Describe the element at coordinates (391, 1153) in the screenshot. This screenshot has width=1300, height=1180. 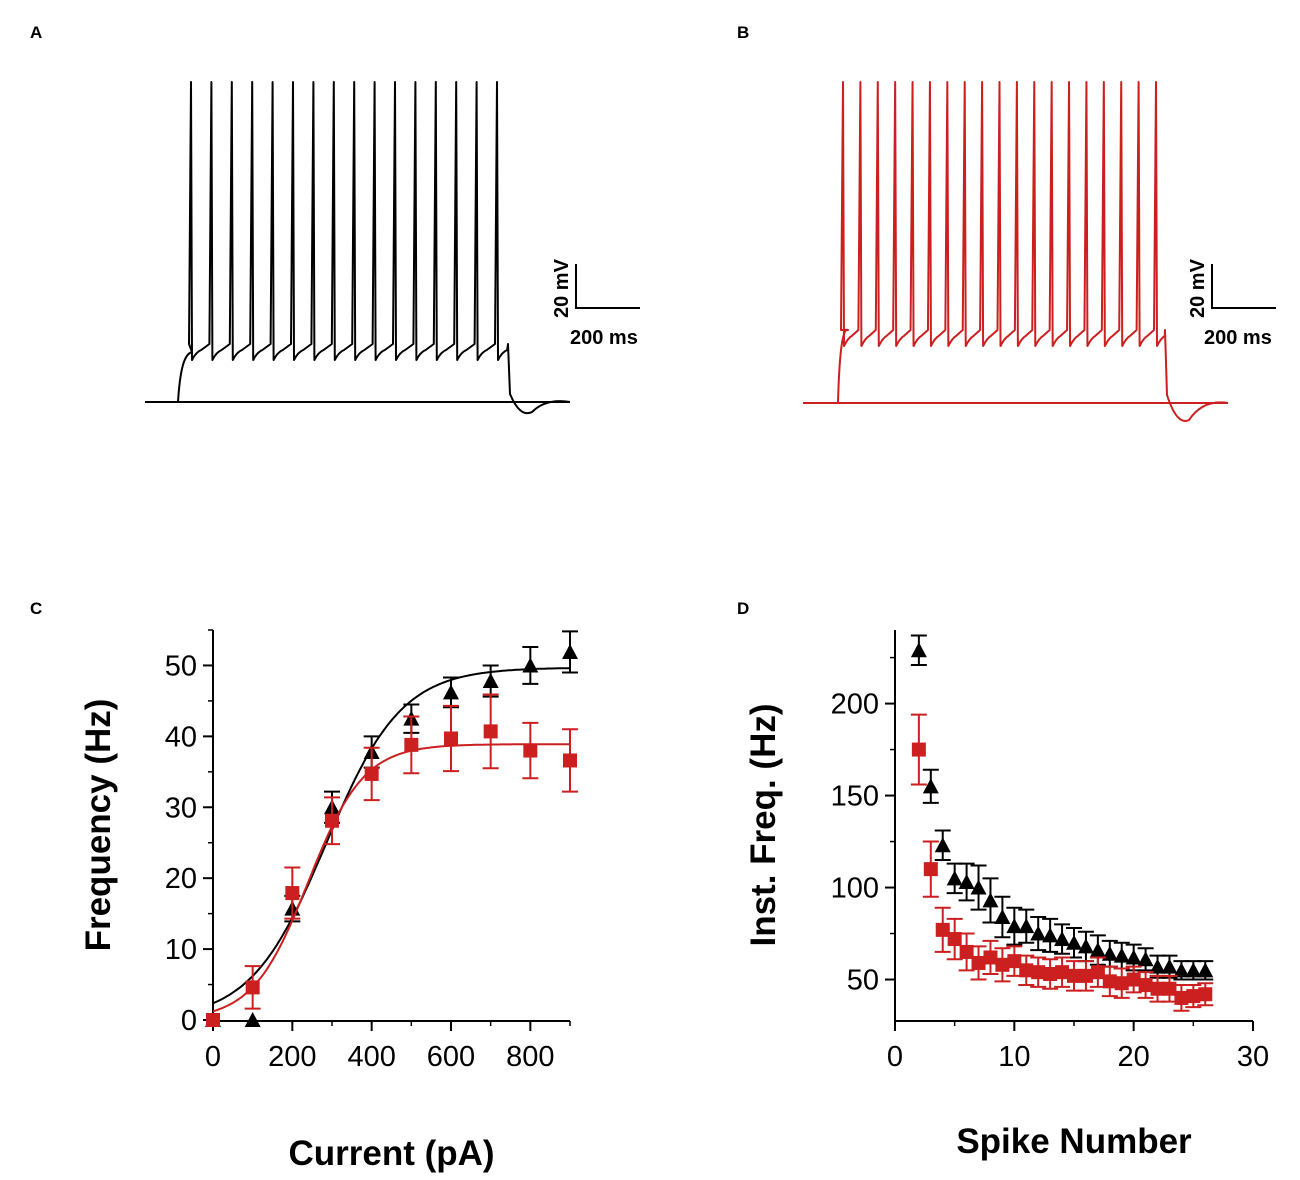
I see `chart-c-x-title: Current (pA)` at that location.